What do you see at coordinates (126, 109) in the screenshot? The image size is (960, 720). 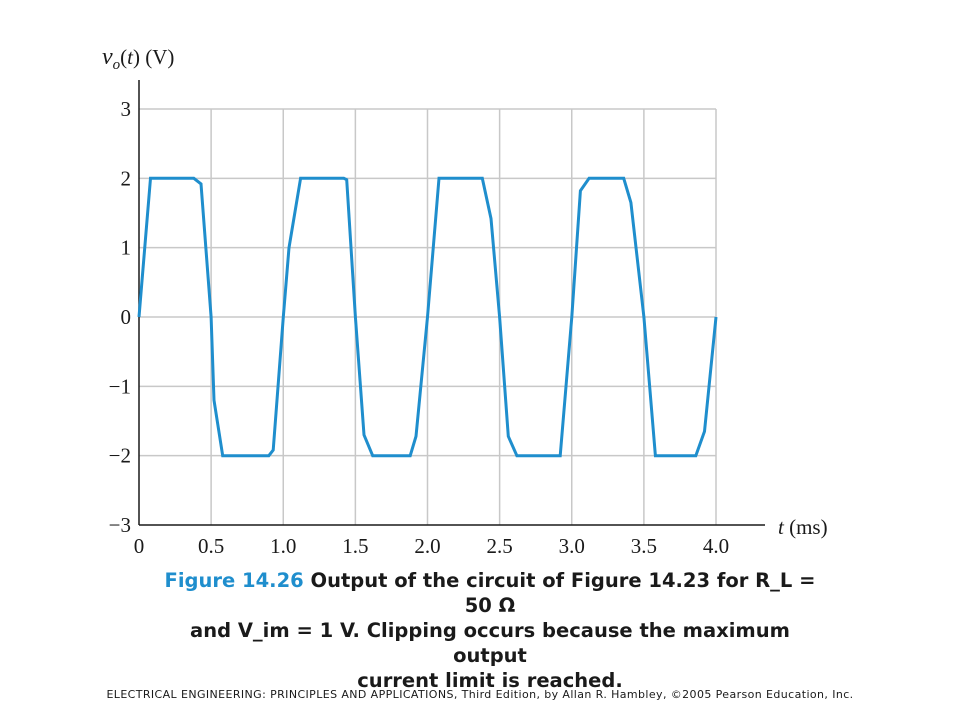 I see `y-tick-label: 3` at bounding box center [126, 109].